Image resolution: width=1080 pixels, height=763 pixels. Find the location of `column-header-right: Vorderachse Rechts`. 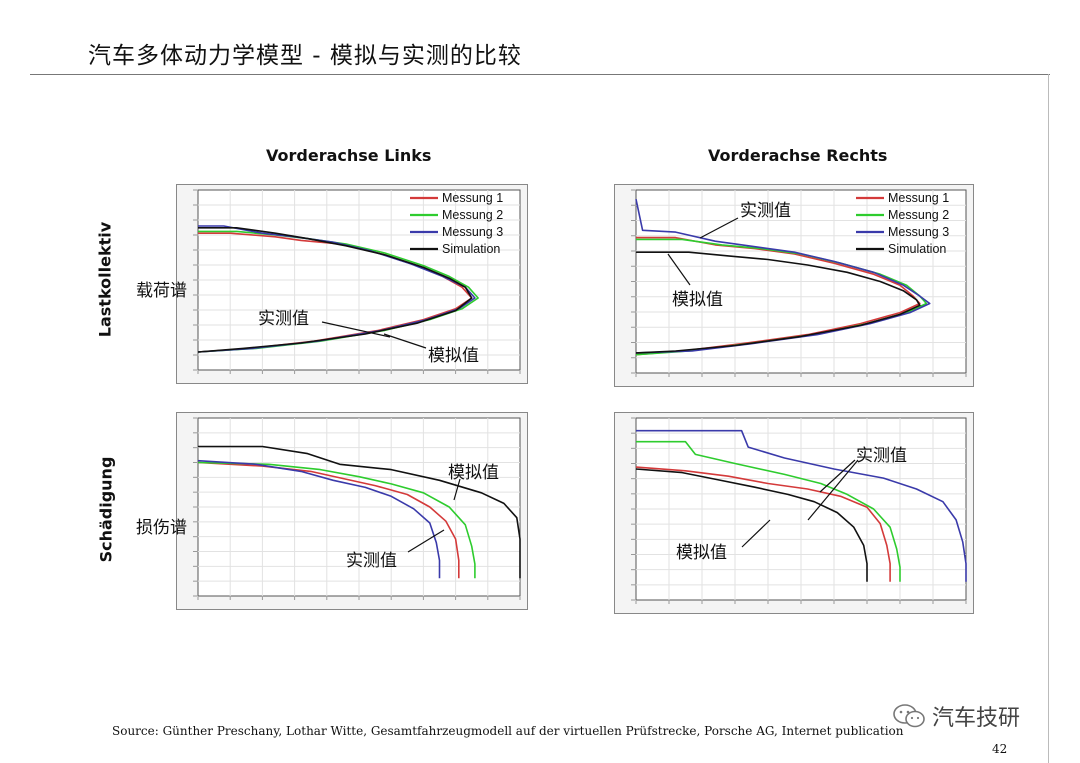

column-header-right: Vorderachse Rechts is located at coordinates (798, 155).